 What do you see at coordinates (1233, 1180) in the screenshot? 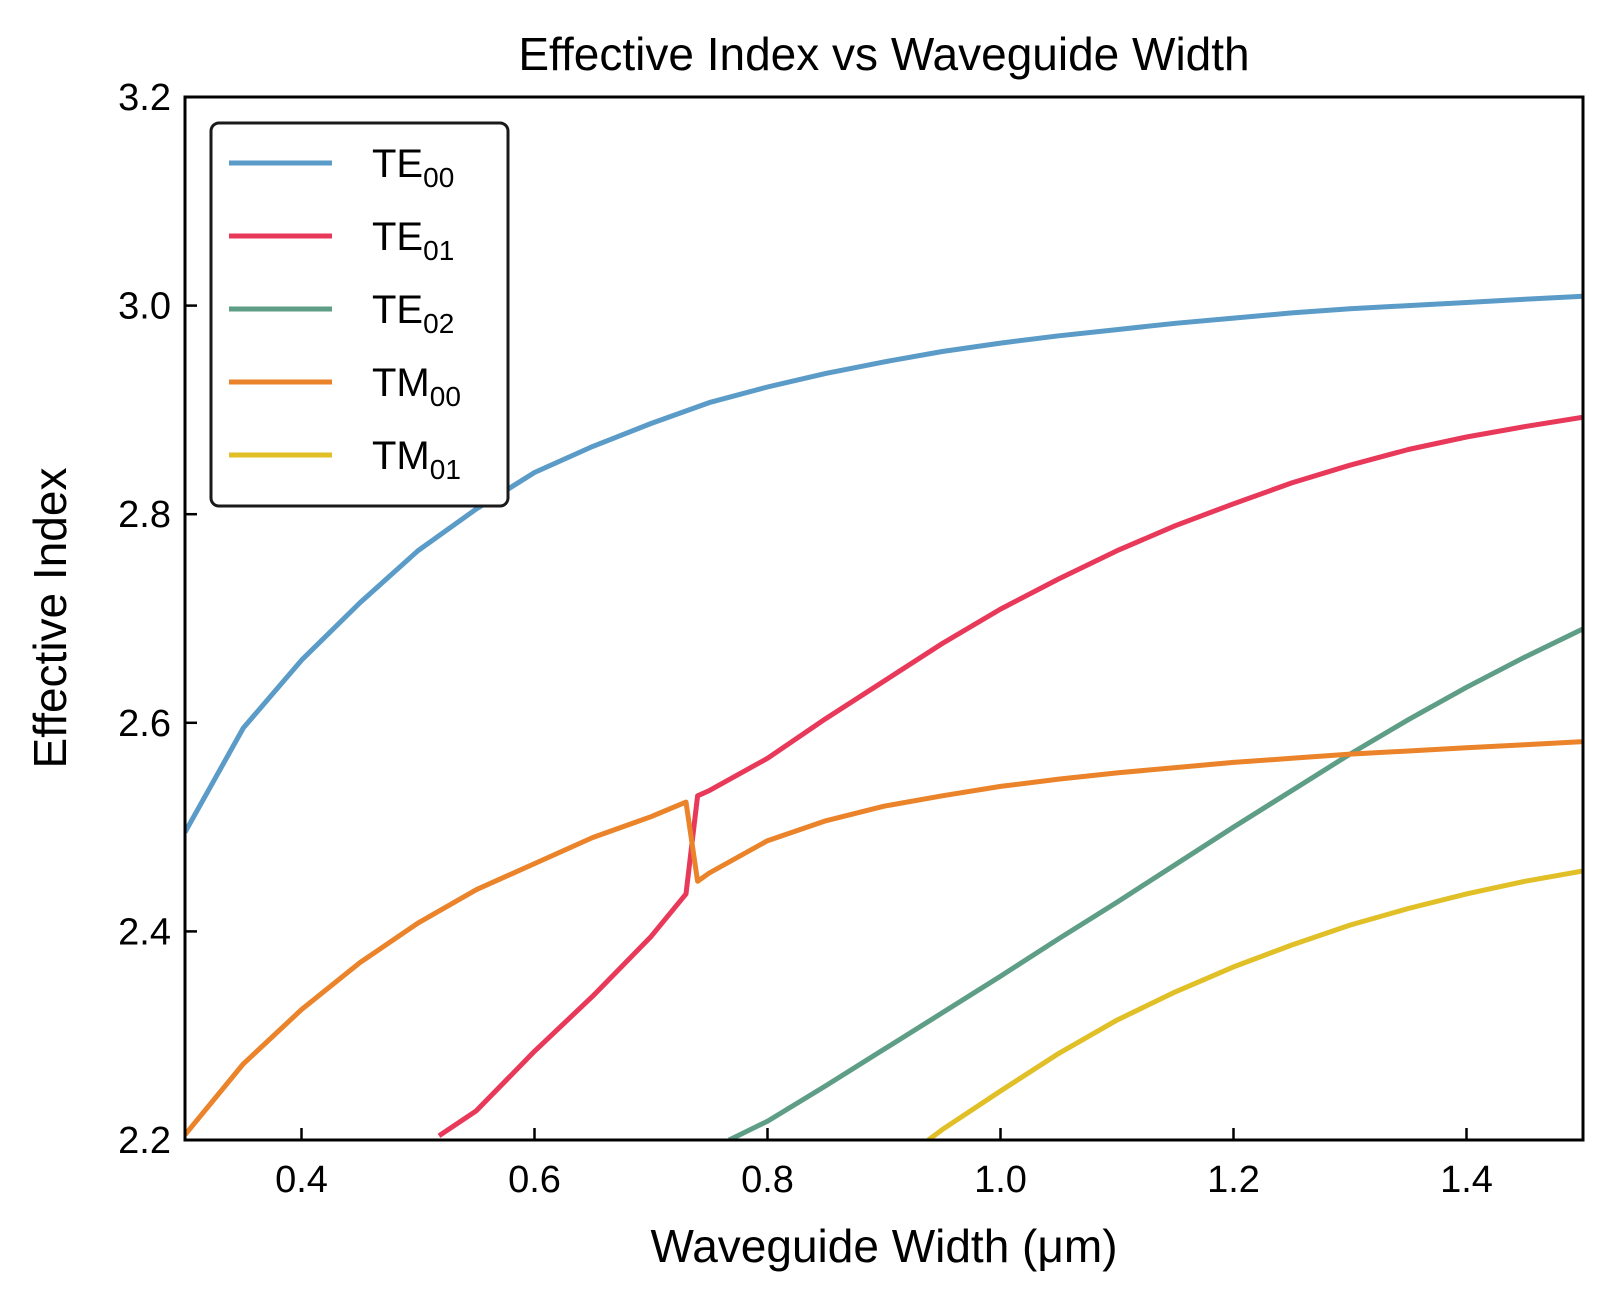
I see `x-tick-label: 1.2` at bounding box center [1233, 1180].